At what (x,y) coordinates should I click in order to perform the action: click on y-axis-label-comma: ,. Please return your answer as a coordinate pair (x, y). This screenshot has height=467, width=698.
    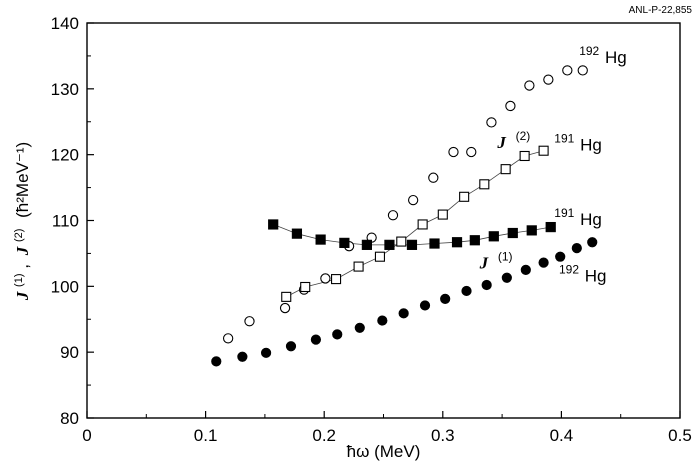
    Looking at the image, I should click on (22, 266).